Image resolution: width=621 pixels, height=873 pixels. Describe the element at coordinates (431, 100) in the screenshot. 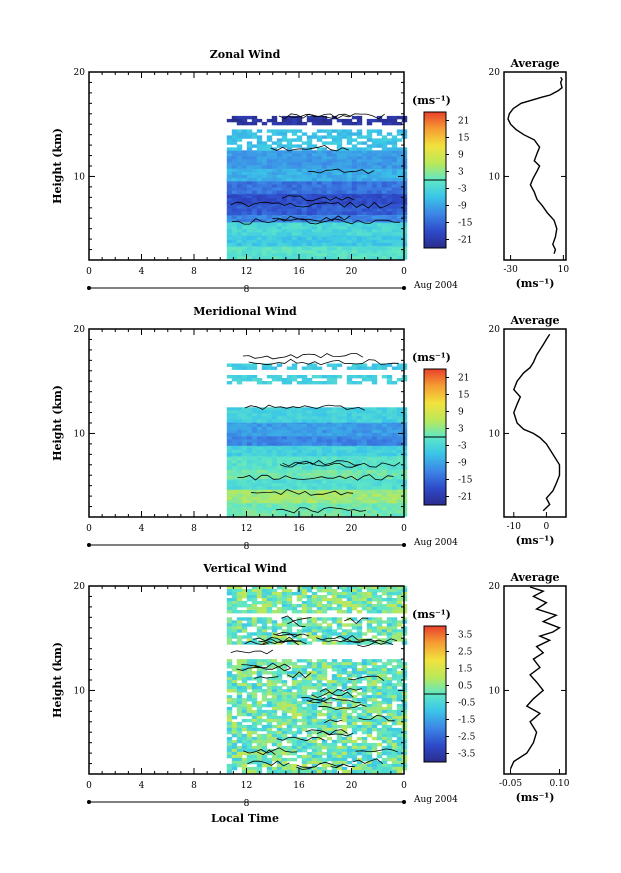

I see `colorbar-unit: (ms⁻¹)` at that location.